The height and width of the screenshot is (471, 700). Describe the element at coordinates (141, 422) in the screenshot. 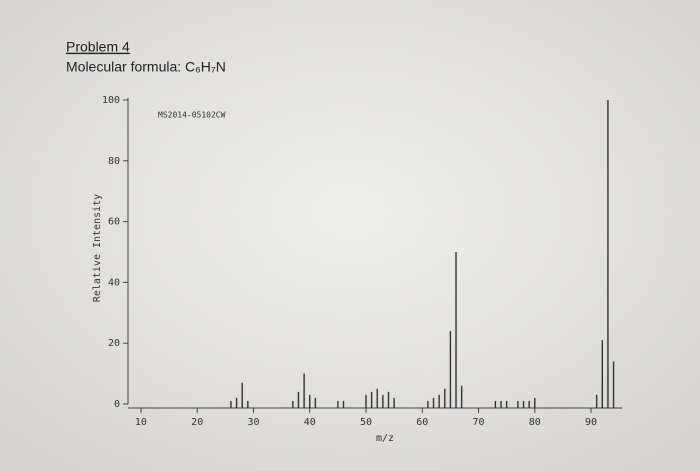

I see `x-tick-label: 10` at that location.